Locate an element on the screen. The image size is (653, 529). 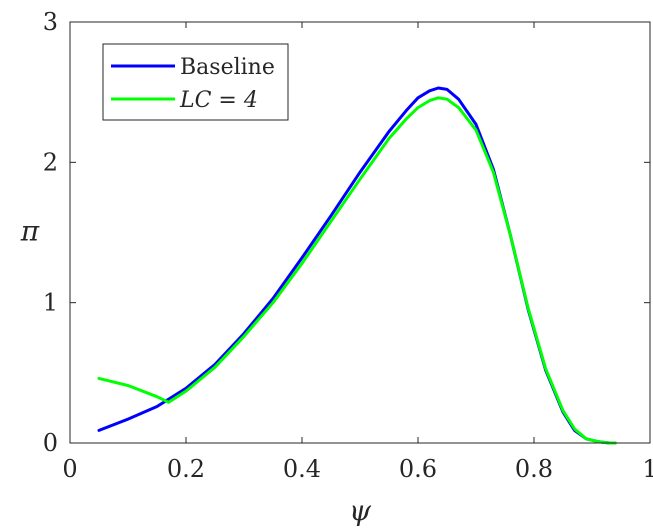
x-tick-label: 0.6 is located at coordinates (418, 469).